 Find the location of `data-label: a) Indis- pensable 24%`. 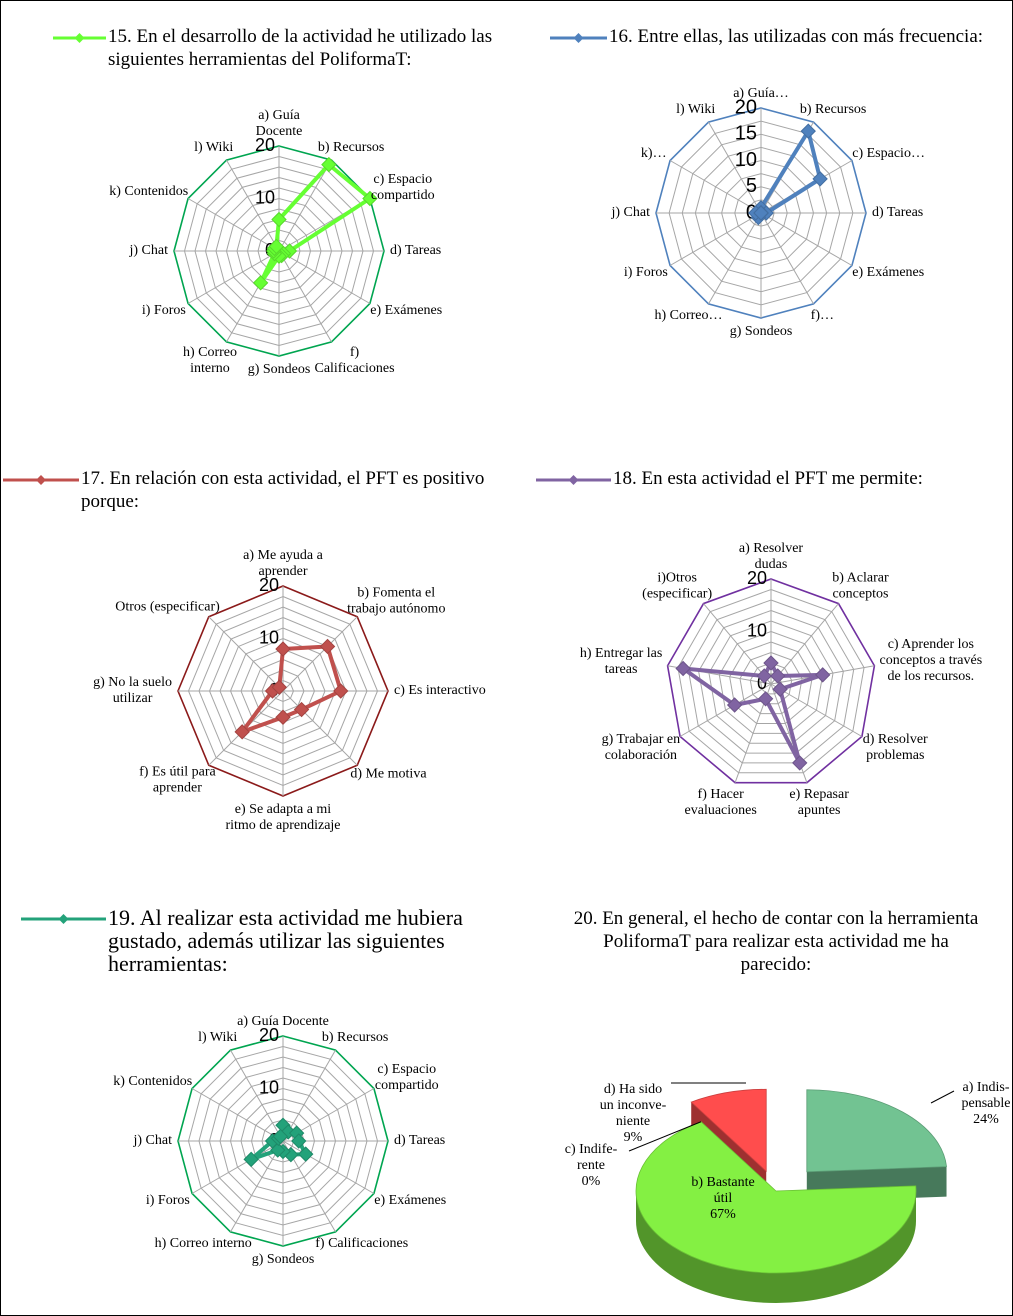

data-label: a) Indis- pensable 24% is located at coordinates (986, 1104).